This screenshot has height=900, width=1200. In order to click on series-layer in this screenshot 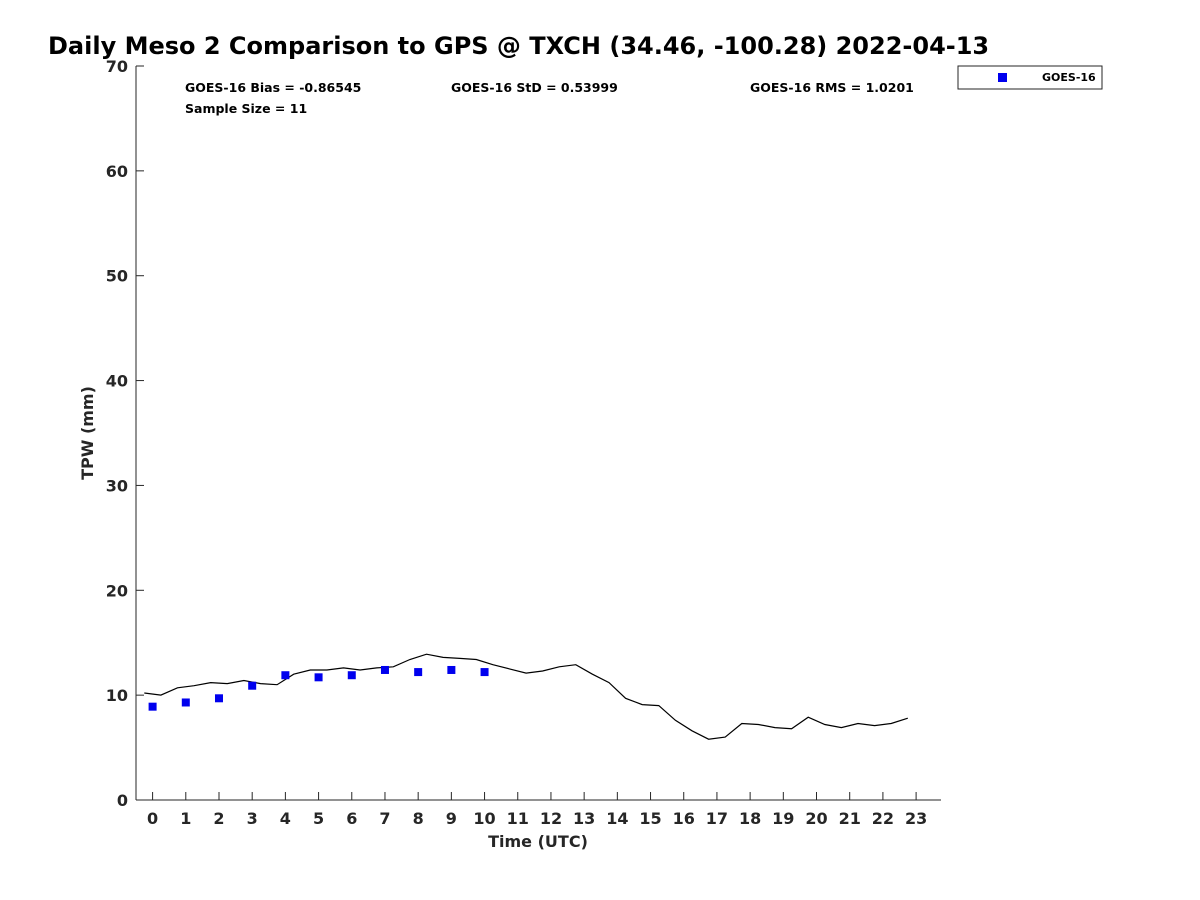, I will do `click(526, 696)`.